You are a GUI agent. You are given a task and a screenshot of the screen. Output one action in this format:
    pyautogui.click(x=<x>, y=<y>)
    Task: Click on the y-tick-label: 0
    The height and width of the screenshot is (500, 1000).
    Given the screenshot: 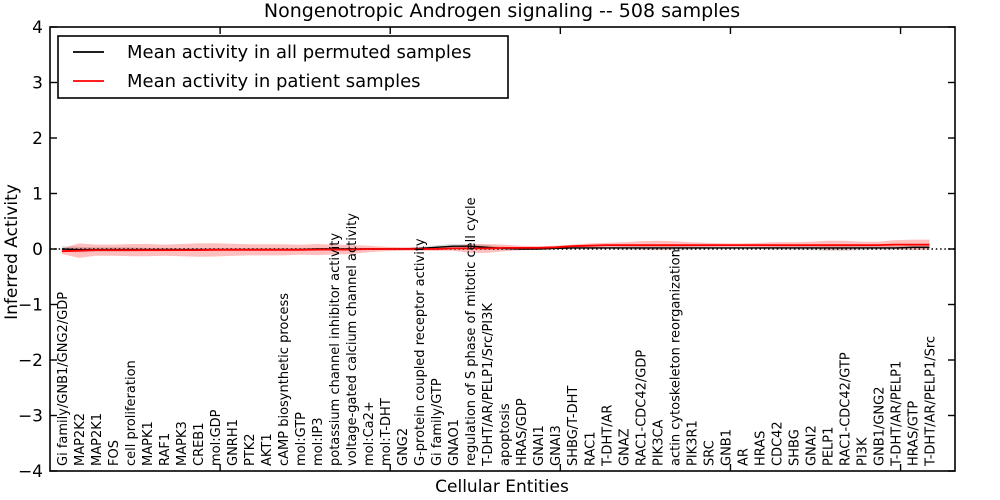 What is the action you would take?
    pyautogui.click(x=37, y=250)
    